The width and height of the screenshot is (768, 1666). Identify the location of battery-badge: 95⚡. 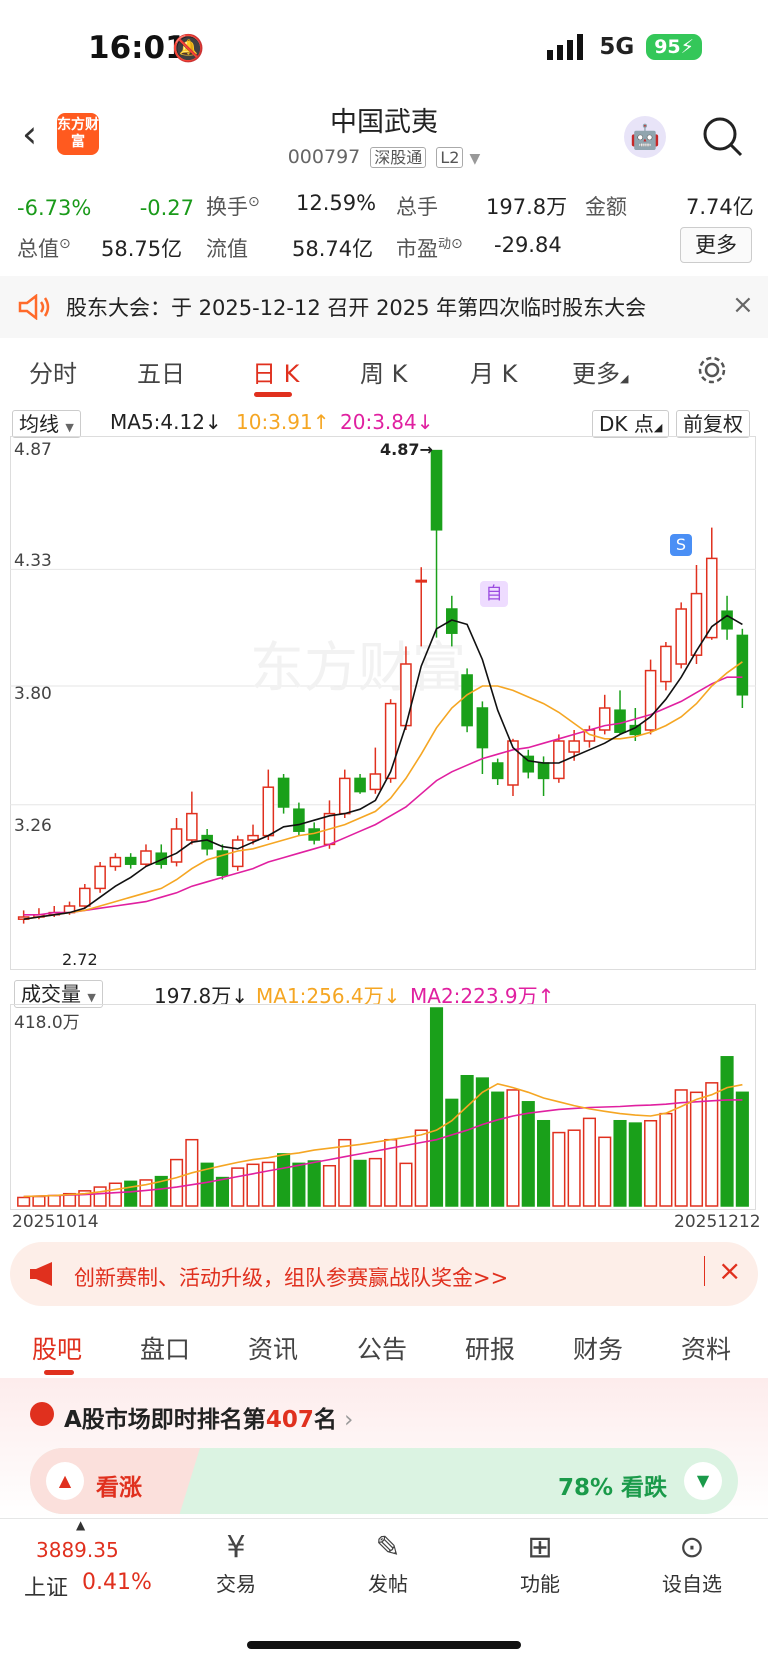
(674, 47).